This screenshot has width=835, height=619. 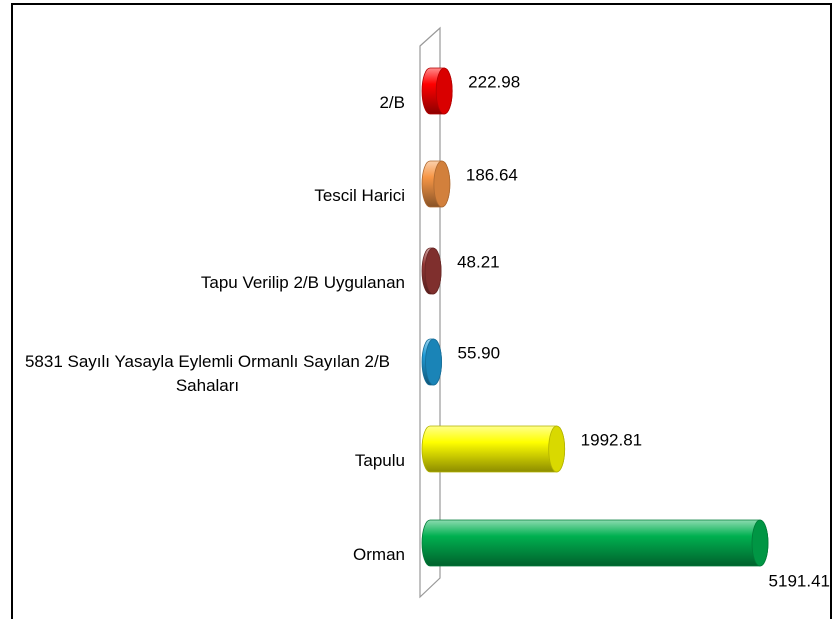 What do you see at coordinates (205, 555) in the screenshot?
I see `category-label: Orman` at bounding box center [205, 555].